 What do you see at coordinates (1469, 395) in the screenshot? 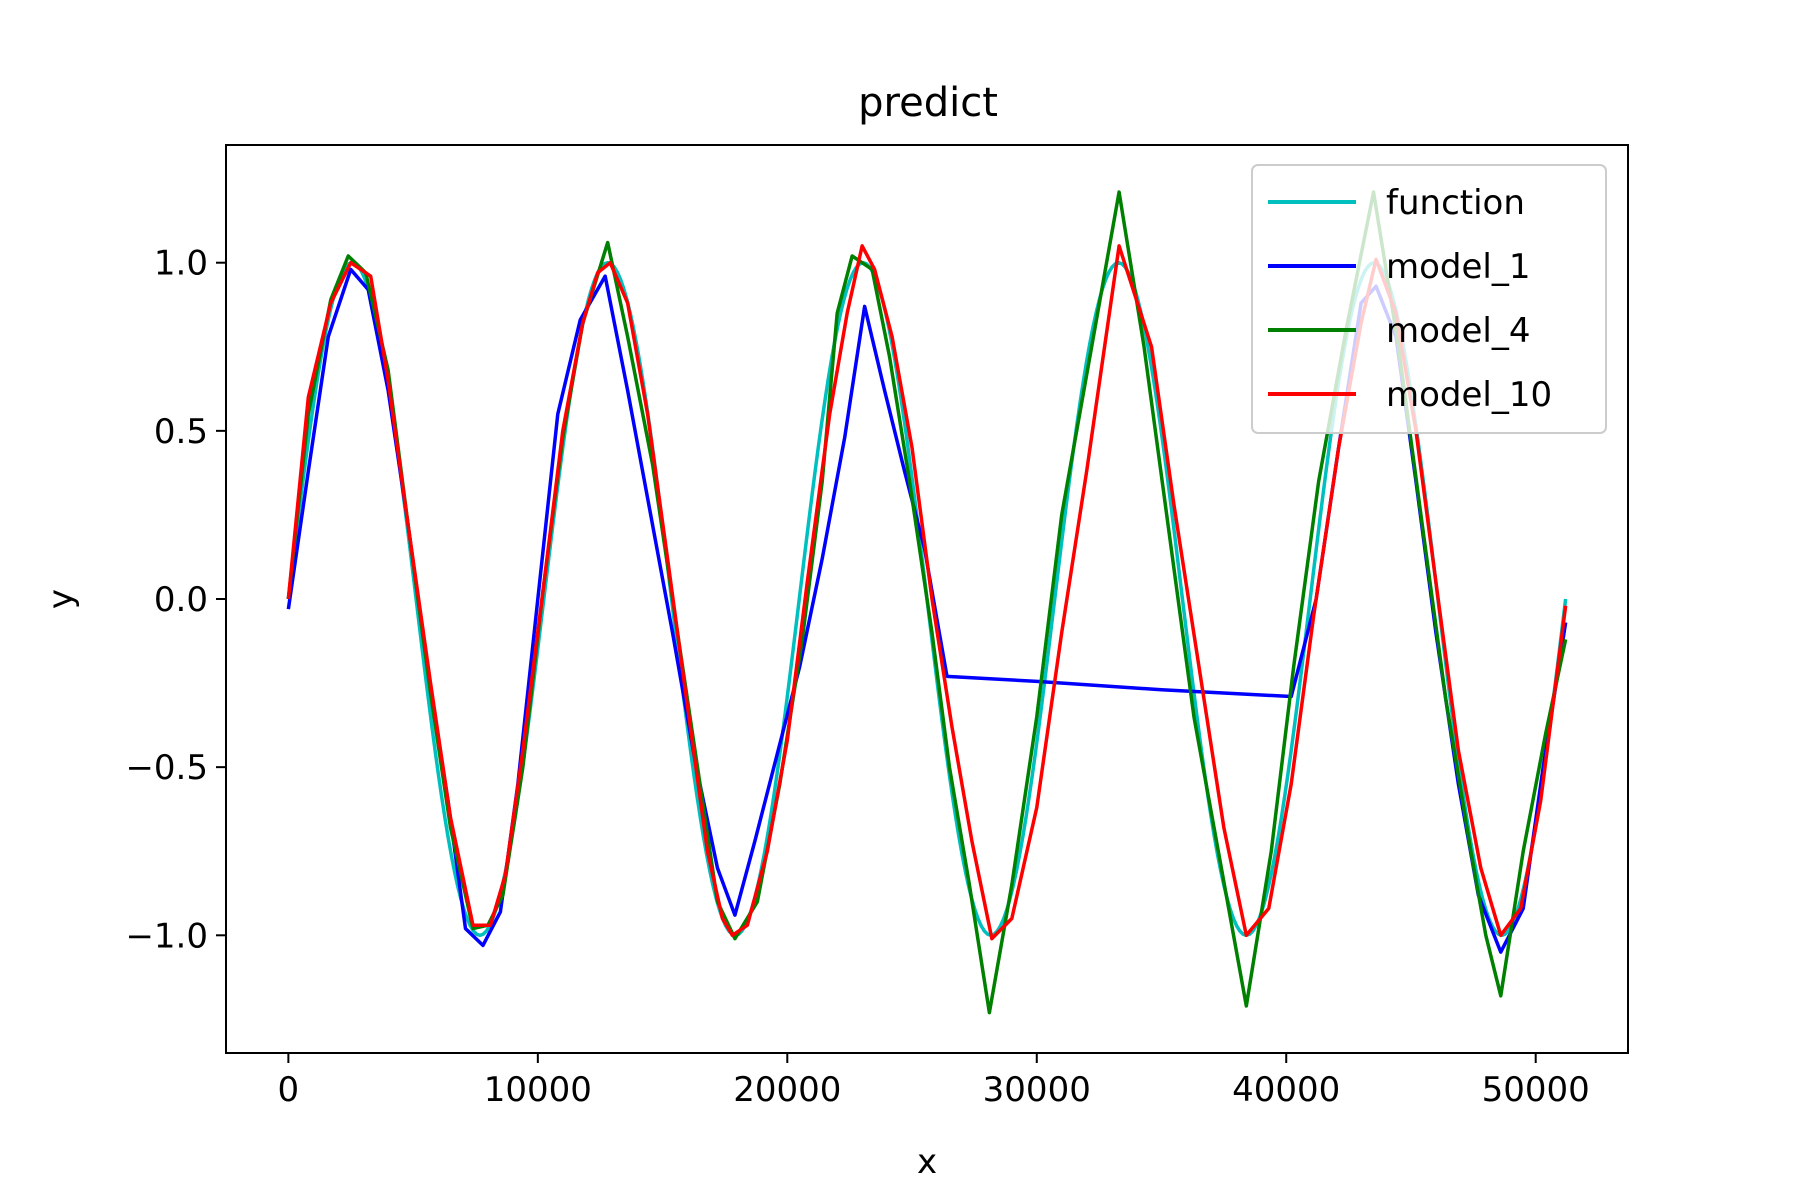
I see `legend-label-model-10: model_10` at bounding box center [1469, 395].